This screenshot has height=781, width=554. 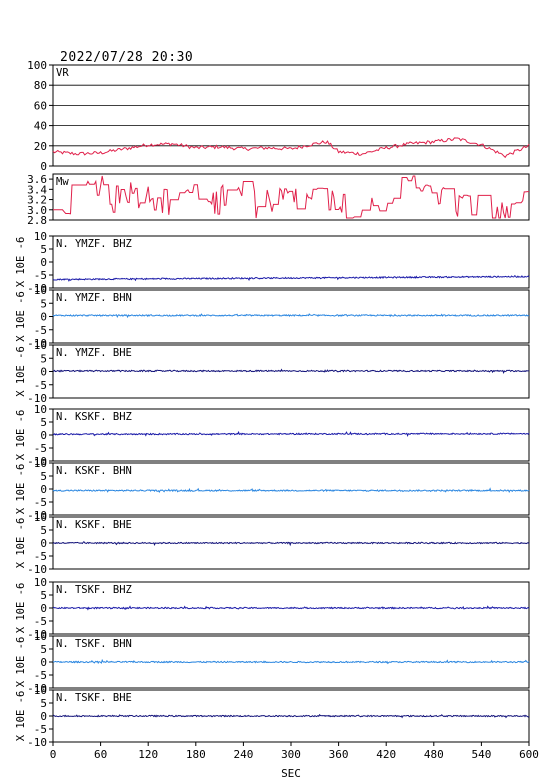 What do you see at coordinates (291, 661) in the screenshot?
I see `series-line-n-tskf-bhn` at bounding box center [291, 661].